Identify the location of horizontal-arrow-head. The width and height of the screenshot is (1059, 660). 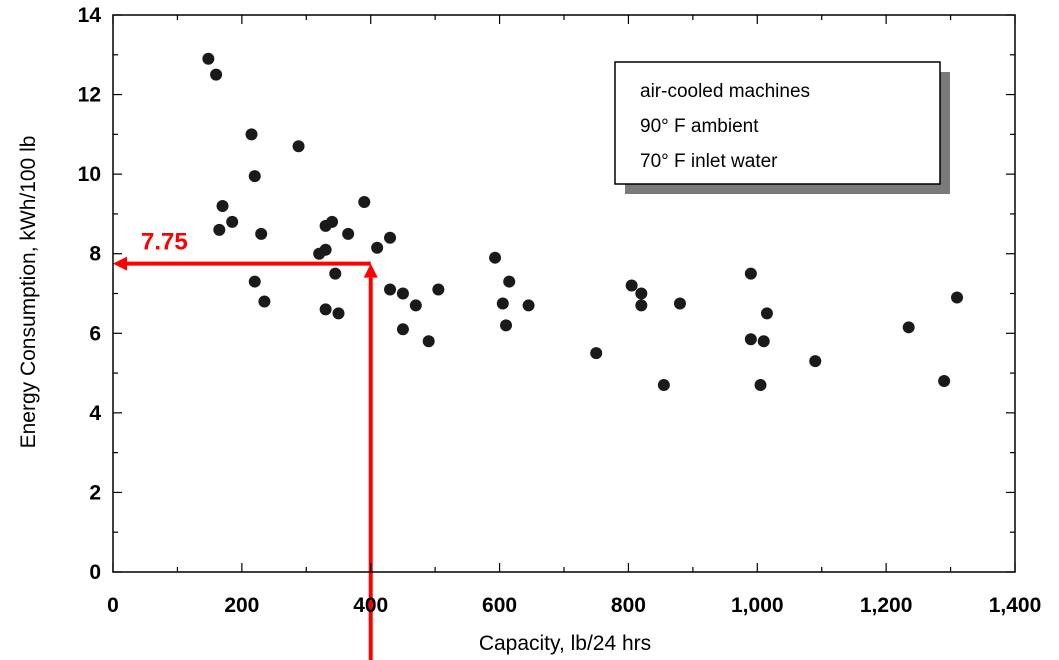
(120, 263).